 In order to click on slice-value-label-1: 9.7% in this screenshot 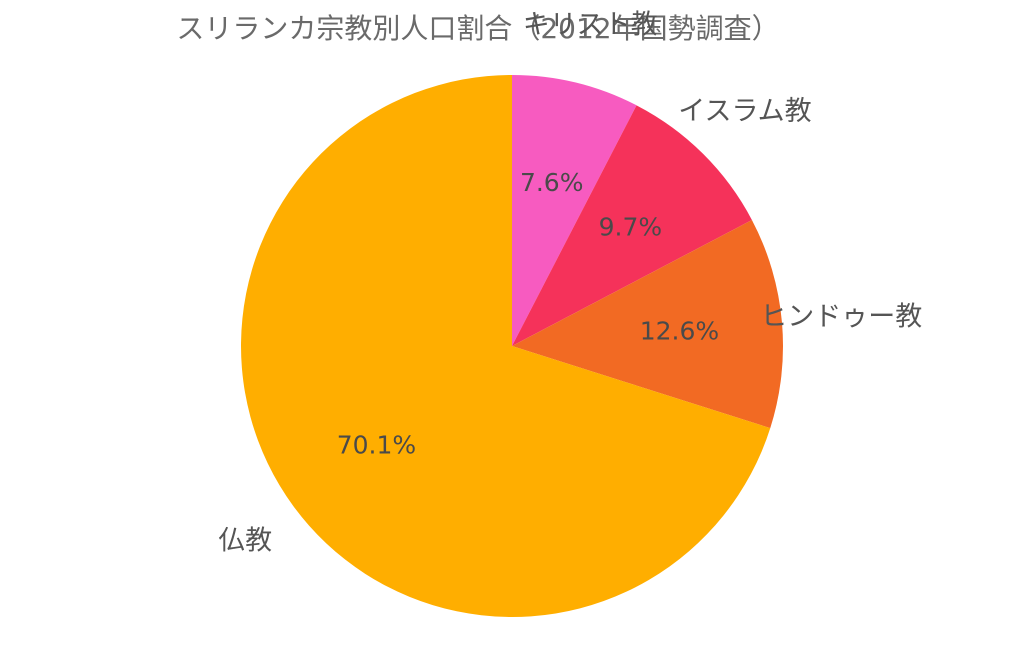, I will do `click(631, 226)`.